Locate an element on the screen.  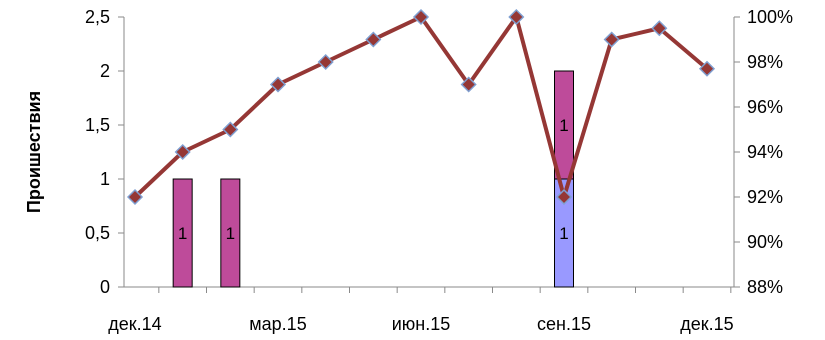
x-tick-label: дек.14 is located at coordinates (134, 324).